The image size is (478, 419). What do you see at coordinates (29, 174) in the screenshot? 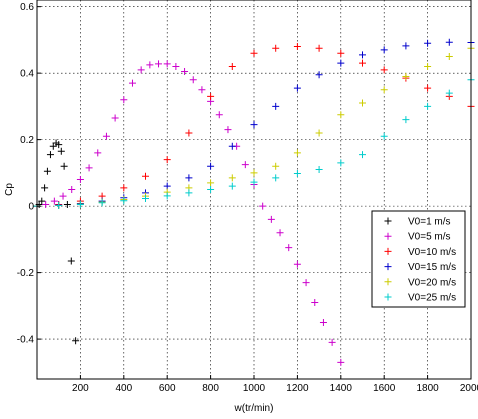
I see `y-tick-labels: -0.4 -0.2 0 0.2 0.4 0.6` at bounding box center [29, 174].